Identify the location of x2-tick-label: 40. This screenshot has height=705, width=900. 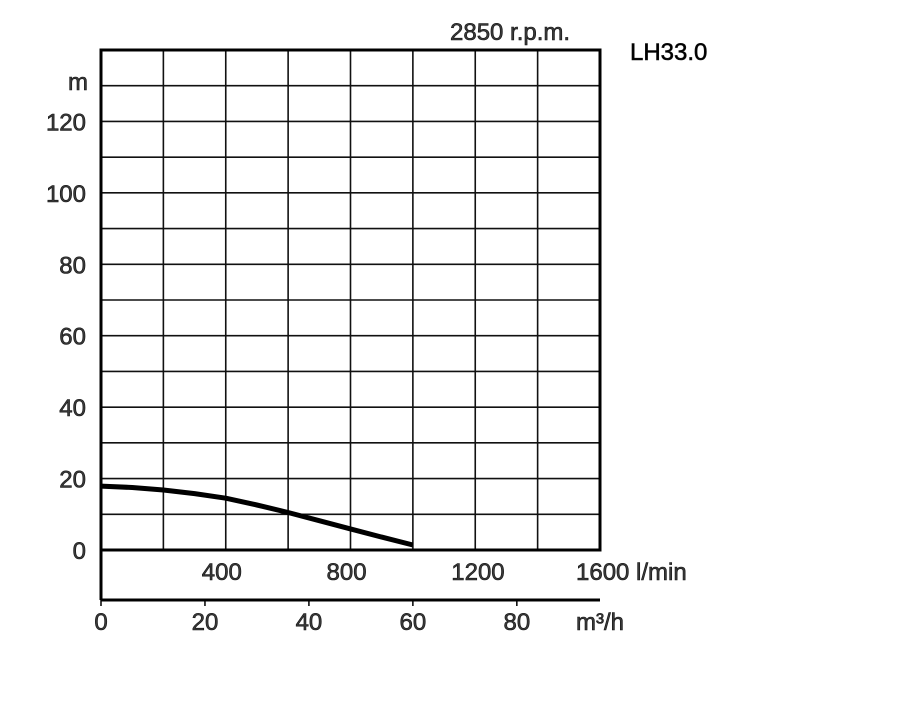
(309, 622).